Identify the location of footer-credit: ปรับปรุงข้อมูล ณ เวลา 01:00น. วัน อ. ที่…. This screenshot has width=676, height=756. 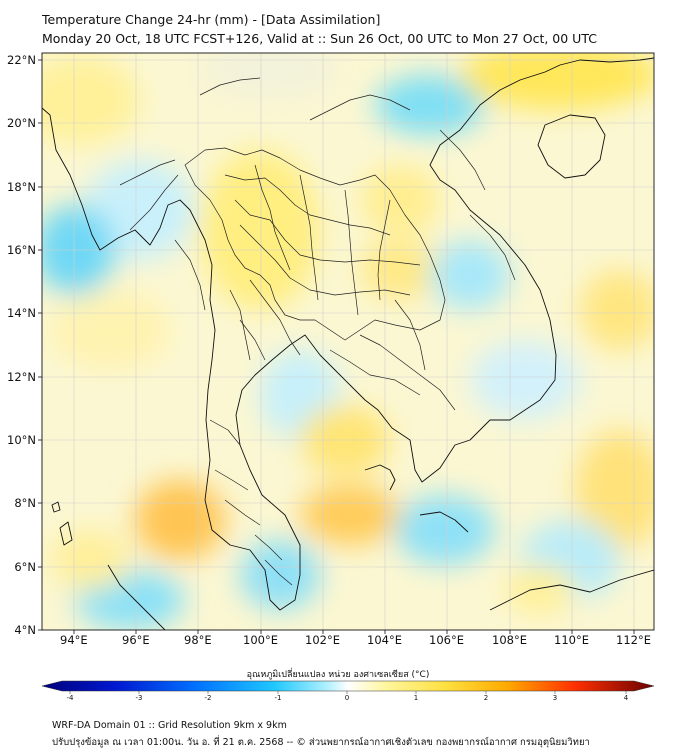
(321, 742).